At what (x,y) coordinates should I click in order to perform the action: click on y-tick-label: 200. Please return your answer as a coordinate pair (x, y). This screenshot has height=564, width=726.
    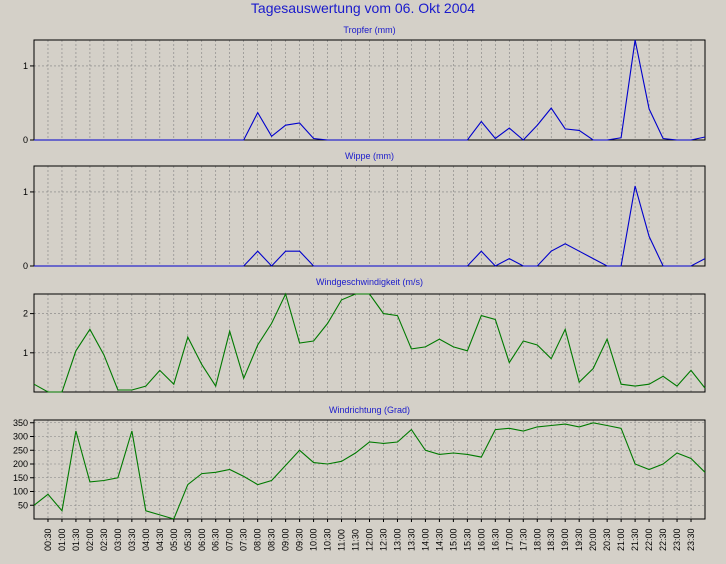
    Looking at the image, I should click on (20, 464).